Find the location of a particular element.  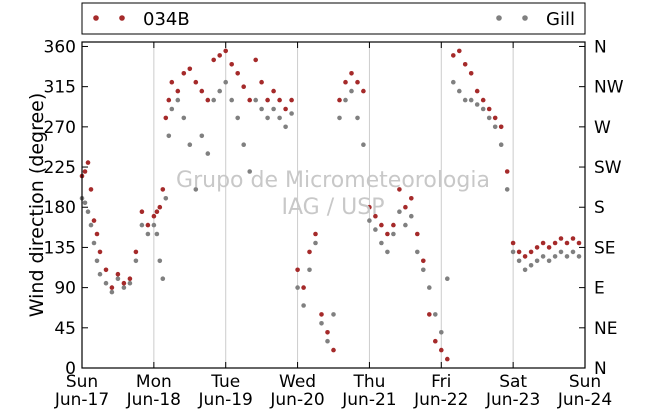

x-tick-label-date: Jun-19 is located at coordinates (225, 399).